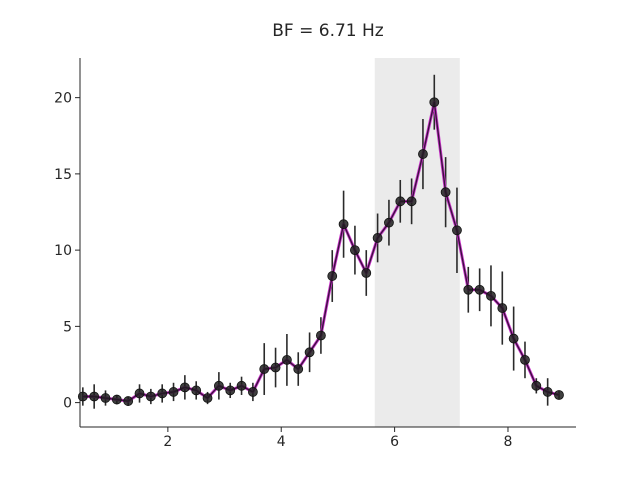  I want to click on y-tick-label: 10, so click(63, 251).